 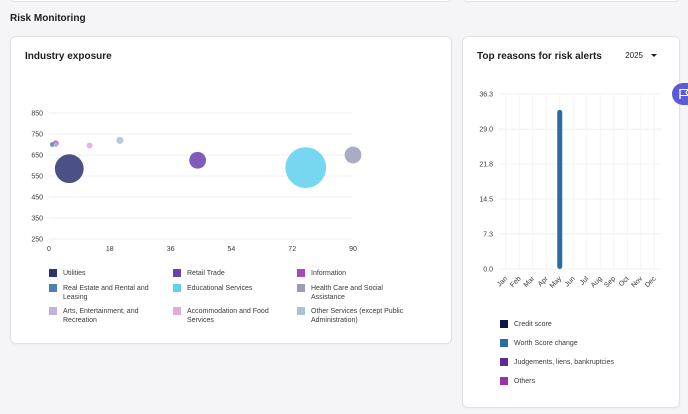 What do you see at coordinates (585, 281) in the screenshot?
I see `x-tick-label: Jul` at bounding box center [585, 281].